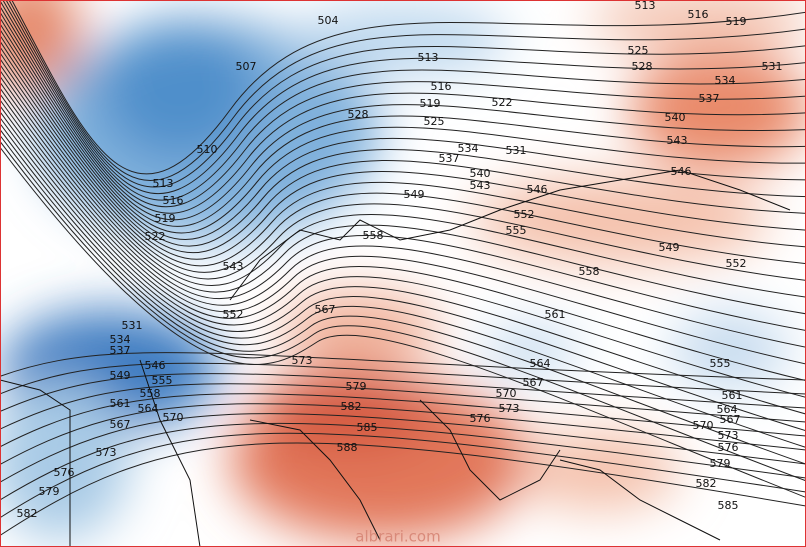 The height and width of the screenshot is (547, 806). Describe the element at coordinates (347, 447) in the screenshot. I see `contour-label: 588` at that location.